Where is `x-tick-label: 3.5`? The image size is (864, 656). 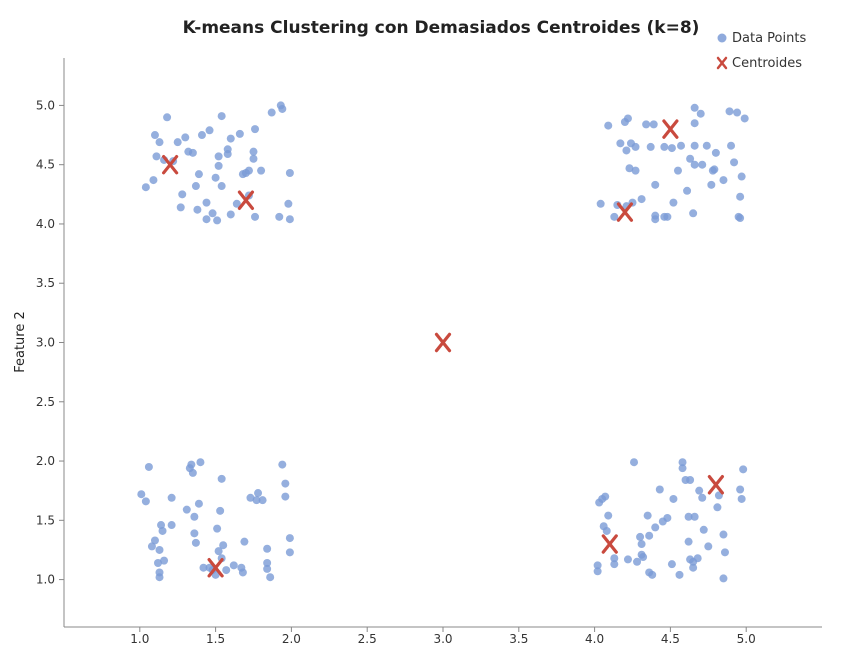 x-tick-label: 3.5 is located at coordinates (518, 639).